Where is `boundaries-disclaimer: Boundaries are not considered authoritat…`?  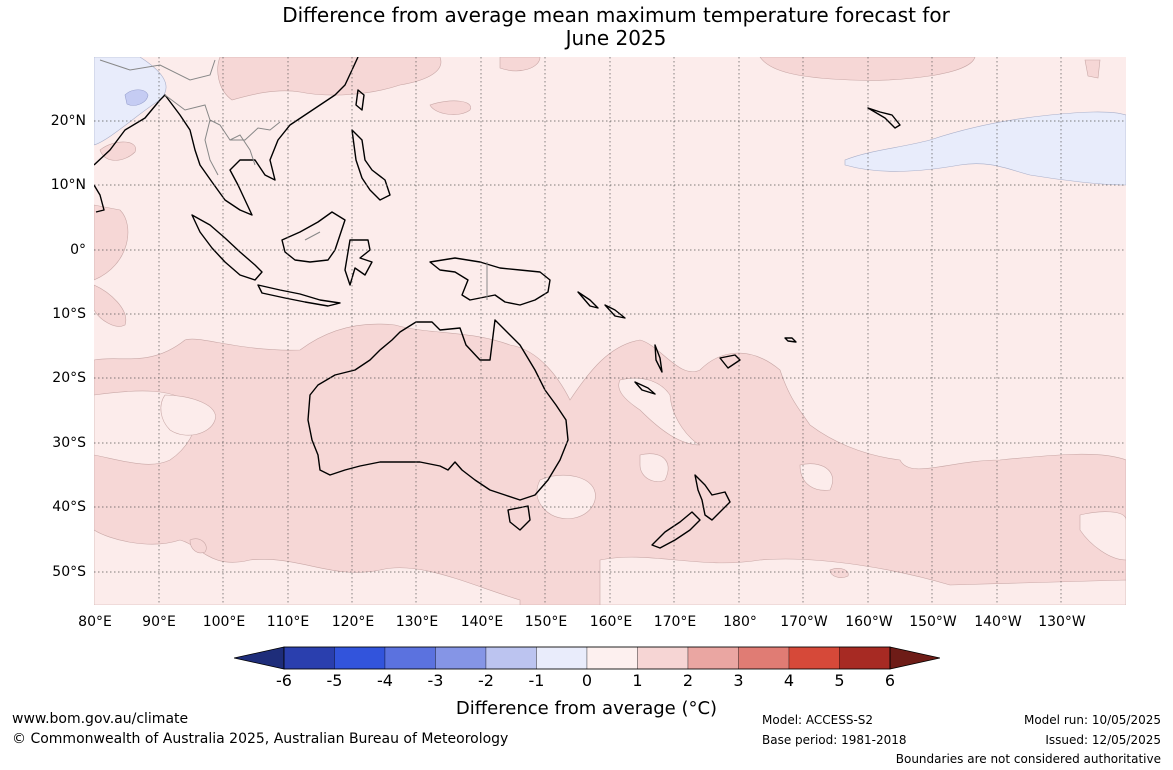
boundaries-disclaimer: Boundaries are not considered authoritat… is located at coordinates (1028, 759).